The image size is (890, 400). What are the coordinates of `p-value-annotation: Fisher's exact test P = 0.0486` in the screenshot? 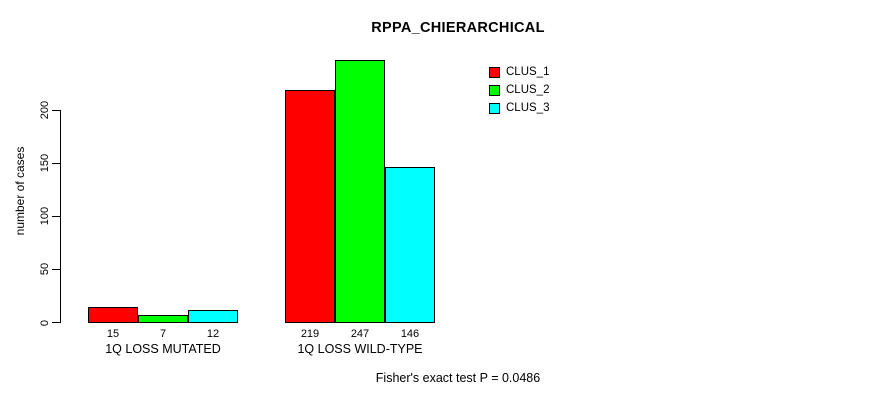 It's located at (458, 378).